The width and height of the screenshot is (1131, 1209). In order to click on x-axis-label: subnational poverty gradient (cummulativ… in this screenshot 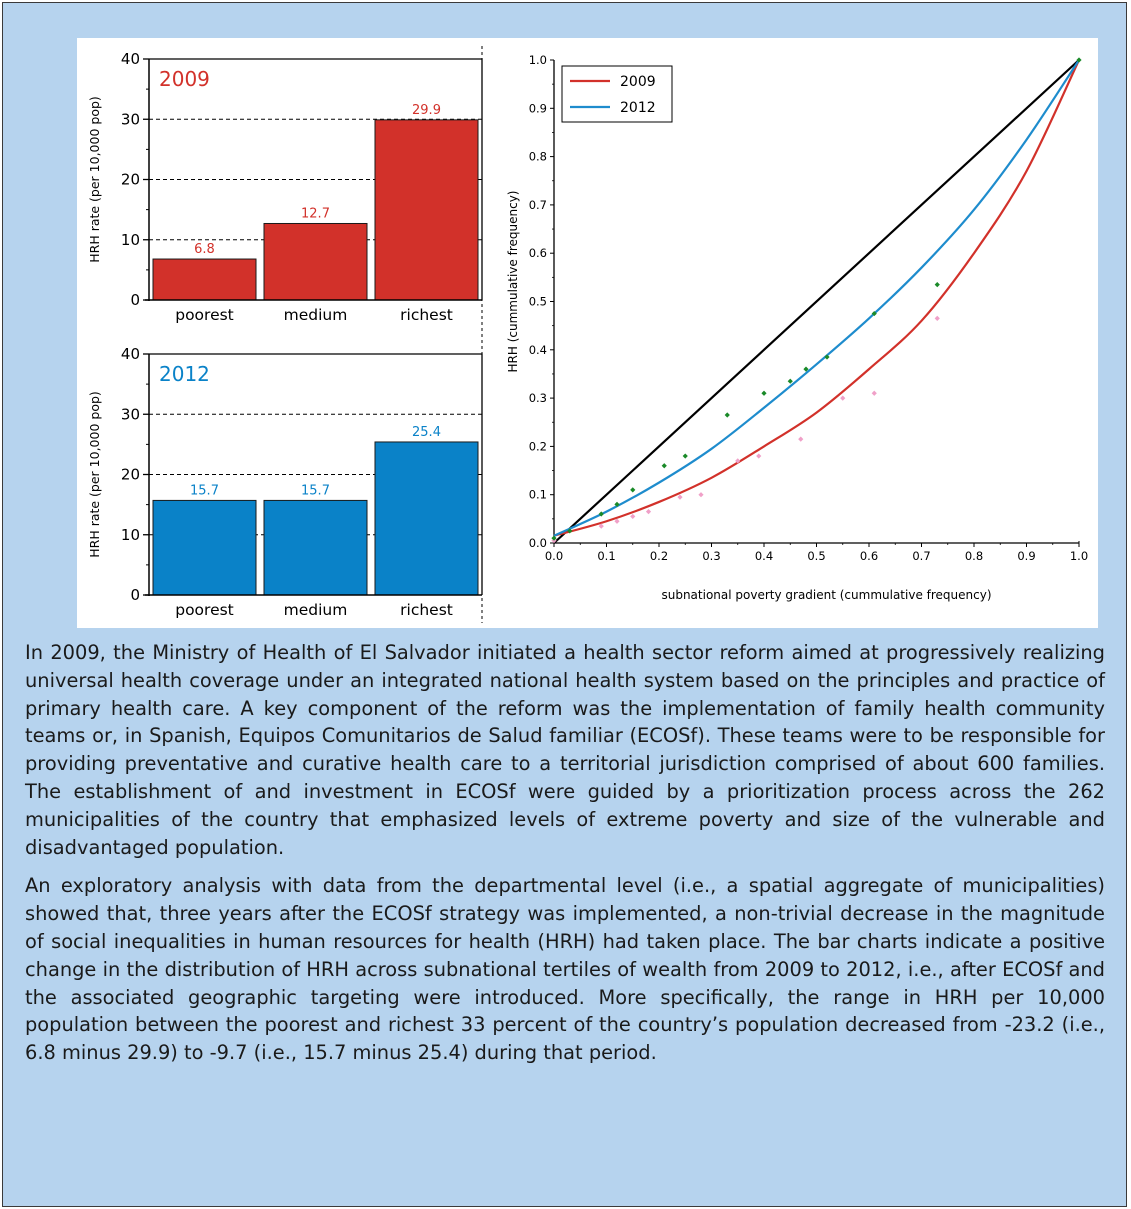, I will do `click(826, 595)`.